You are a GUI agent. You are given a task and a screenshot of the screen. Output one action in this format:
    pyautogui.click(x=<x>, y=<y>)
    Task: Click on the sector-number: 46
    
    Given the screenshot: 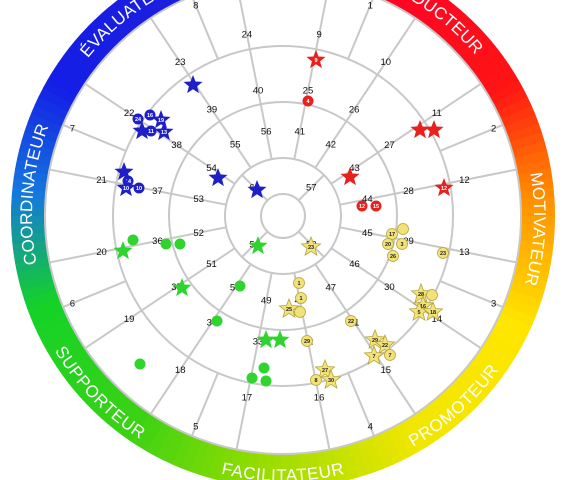 What is the action you would take?
    pyautogui.click(x=354, y=264)
    